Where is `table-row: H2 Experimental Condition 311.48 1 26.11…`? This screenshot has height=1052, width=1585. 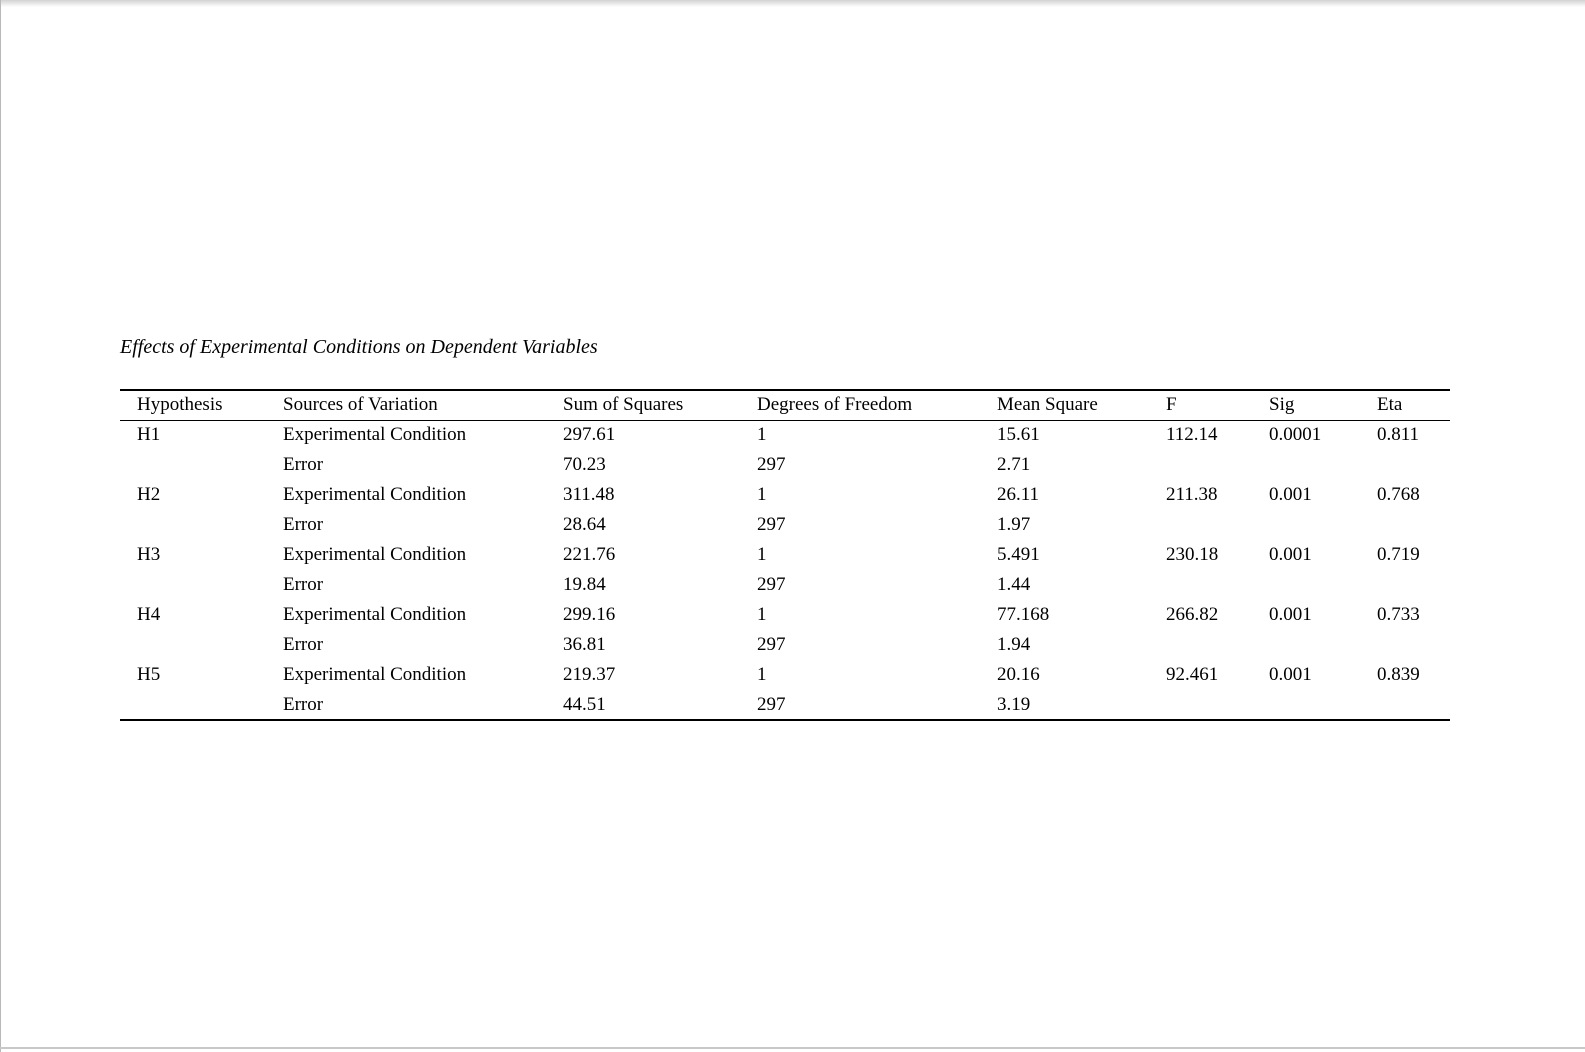
table-row: H2 Experimental Condition 311.48 1 26.11… is located at coordinates (785, 495).